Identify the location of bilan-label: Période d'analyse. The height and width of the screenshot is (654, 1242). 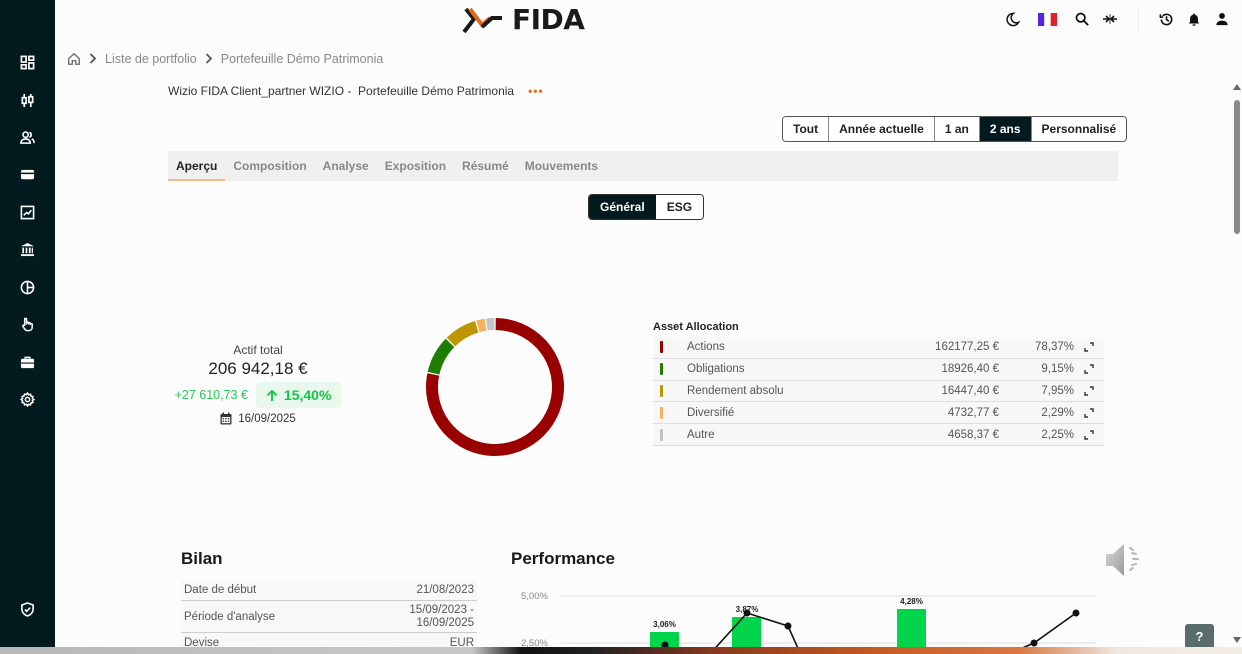
(230, 616).